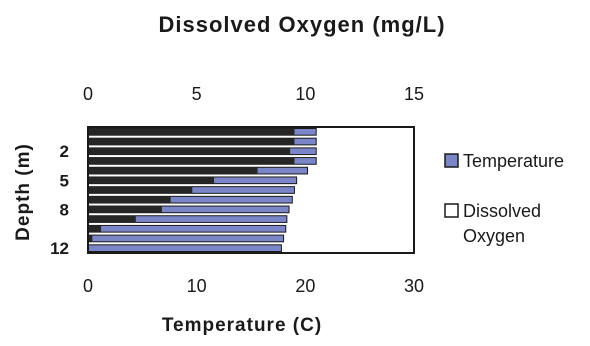 The height and width of the screenshot is (346, 590). Describe the element at coordinates (197, 94) in the screenshot. I see `top-axis-tick-label: 5` at that location.